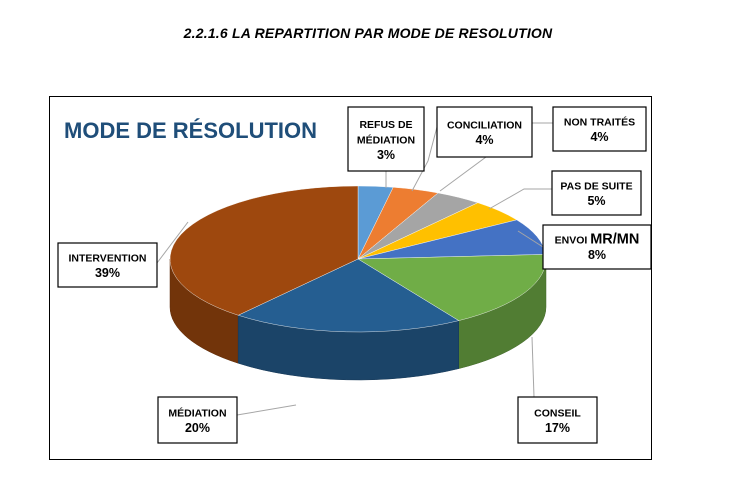  Describe the element at coordinates (108, 259) in the screenshot. I see `data-label-name: INTERVENTION` at that location.